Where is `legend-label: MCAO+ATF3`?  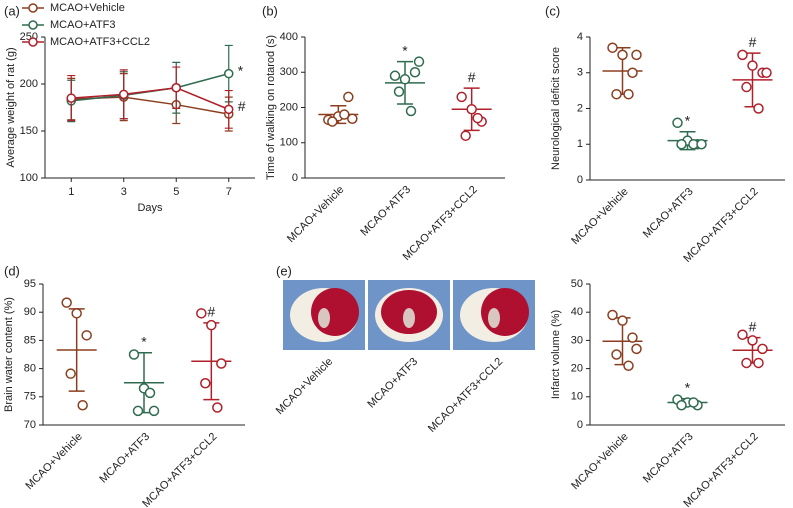 legend-label: MCAO+ATF3 is located at coordinates (83, 25).